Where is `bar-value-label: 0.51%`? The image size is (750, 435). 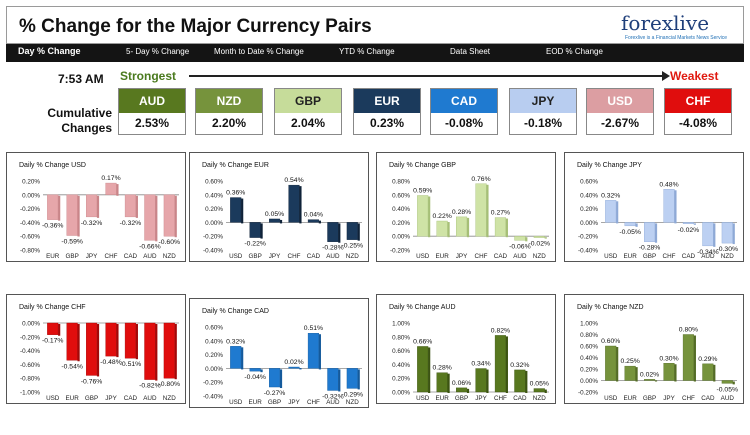
bar-value-label: 0.51% is located at coordinates (313, 328).